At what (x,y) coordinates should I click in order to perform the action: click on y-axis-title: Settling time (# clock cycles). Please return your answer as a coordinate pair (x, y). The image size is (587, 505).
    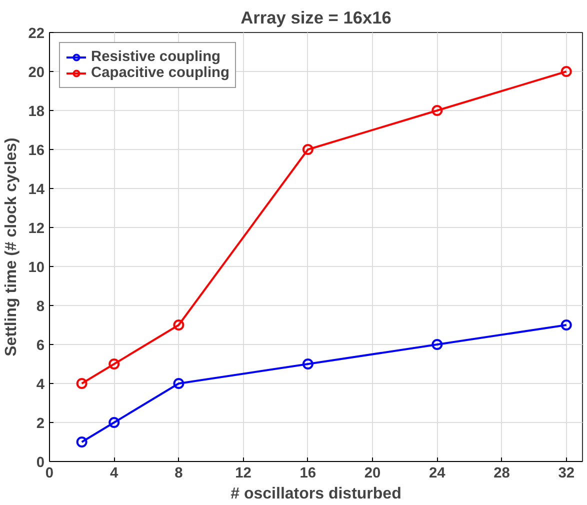
    Looking at the image, I should click on (11, 247).